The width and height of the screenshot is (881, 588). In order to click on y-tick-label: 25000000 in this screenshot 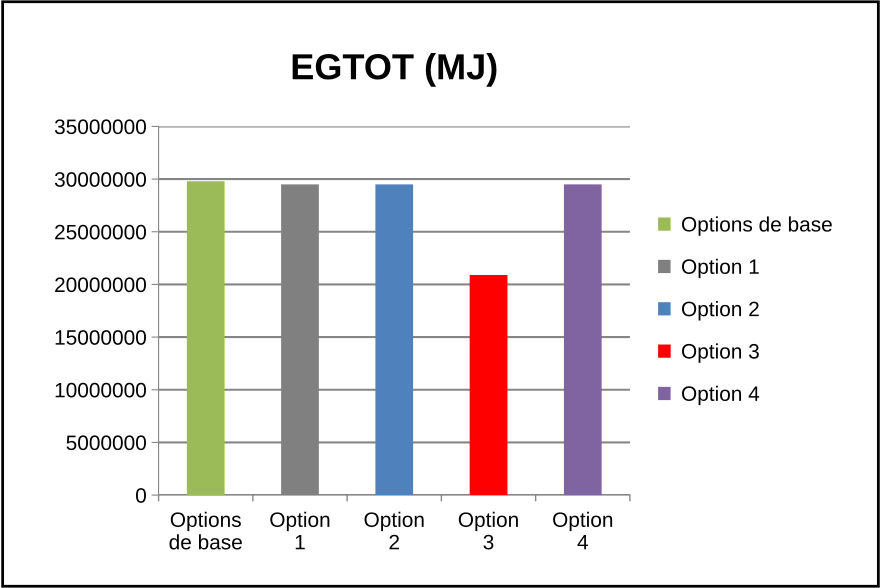, I will do `click(100, 232)`.